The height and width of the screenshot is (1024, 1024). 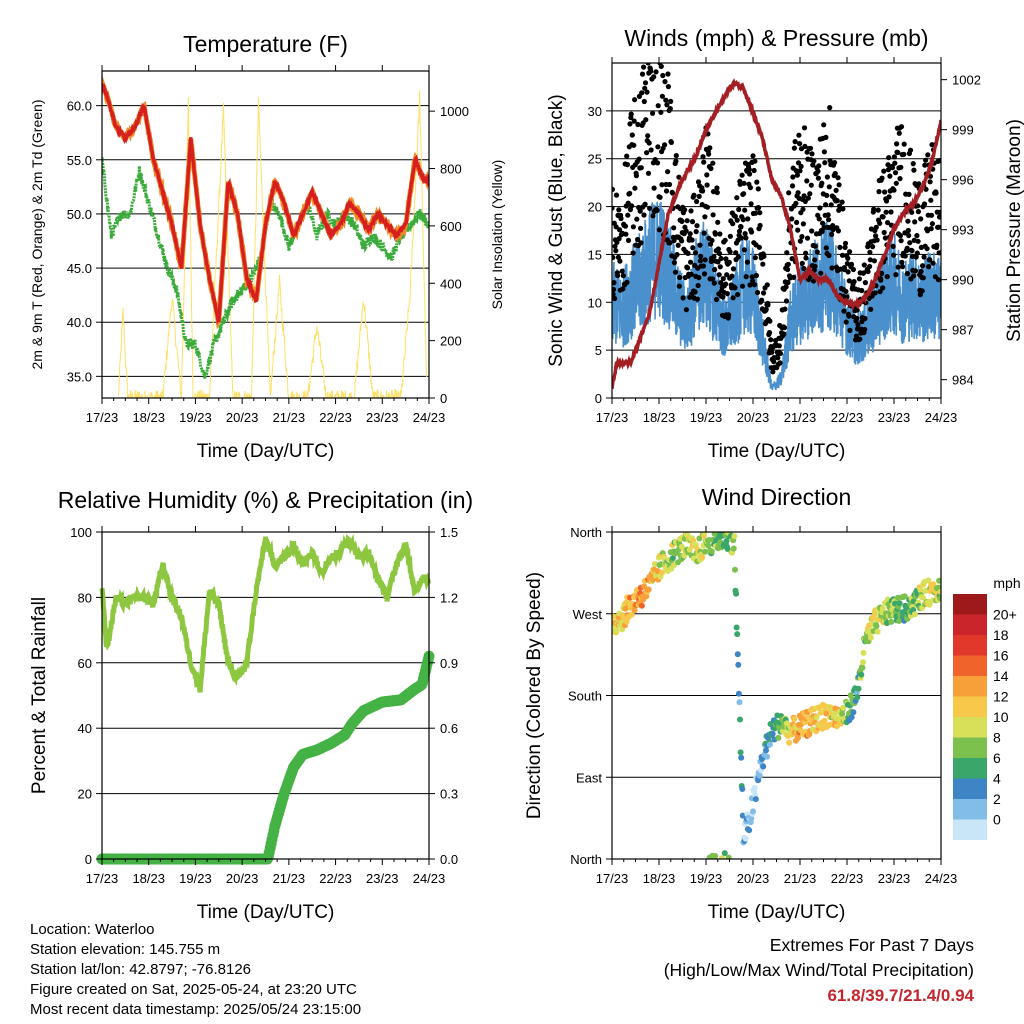 What do you see at coordinates (449, 663) in the screenshot?
I see `humidity-y2-tick-label: 0.9` at bounding box center [449, 663].